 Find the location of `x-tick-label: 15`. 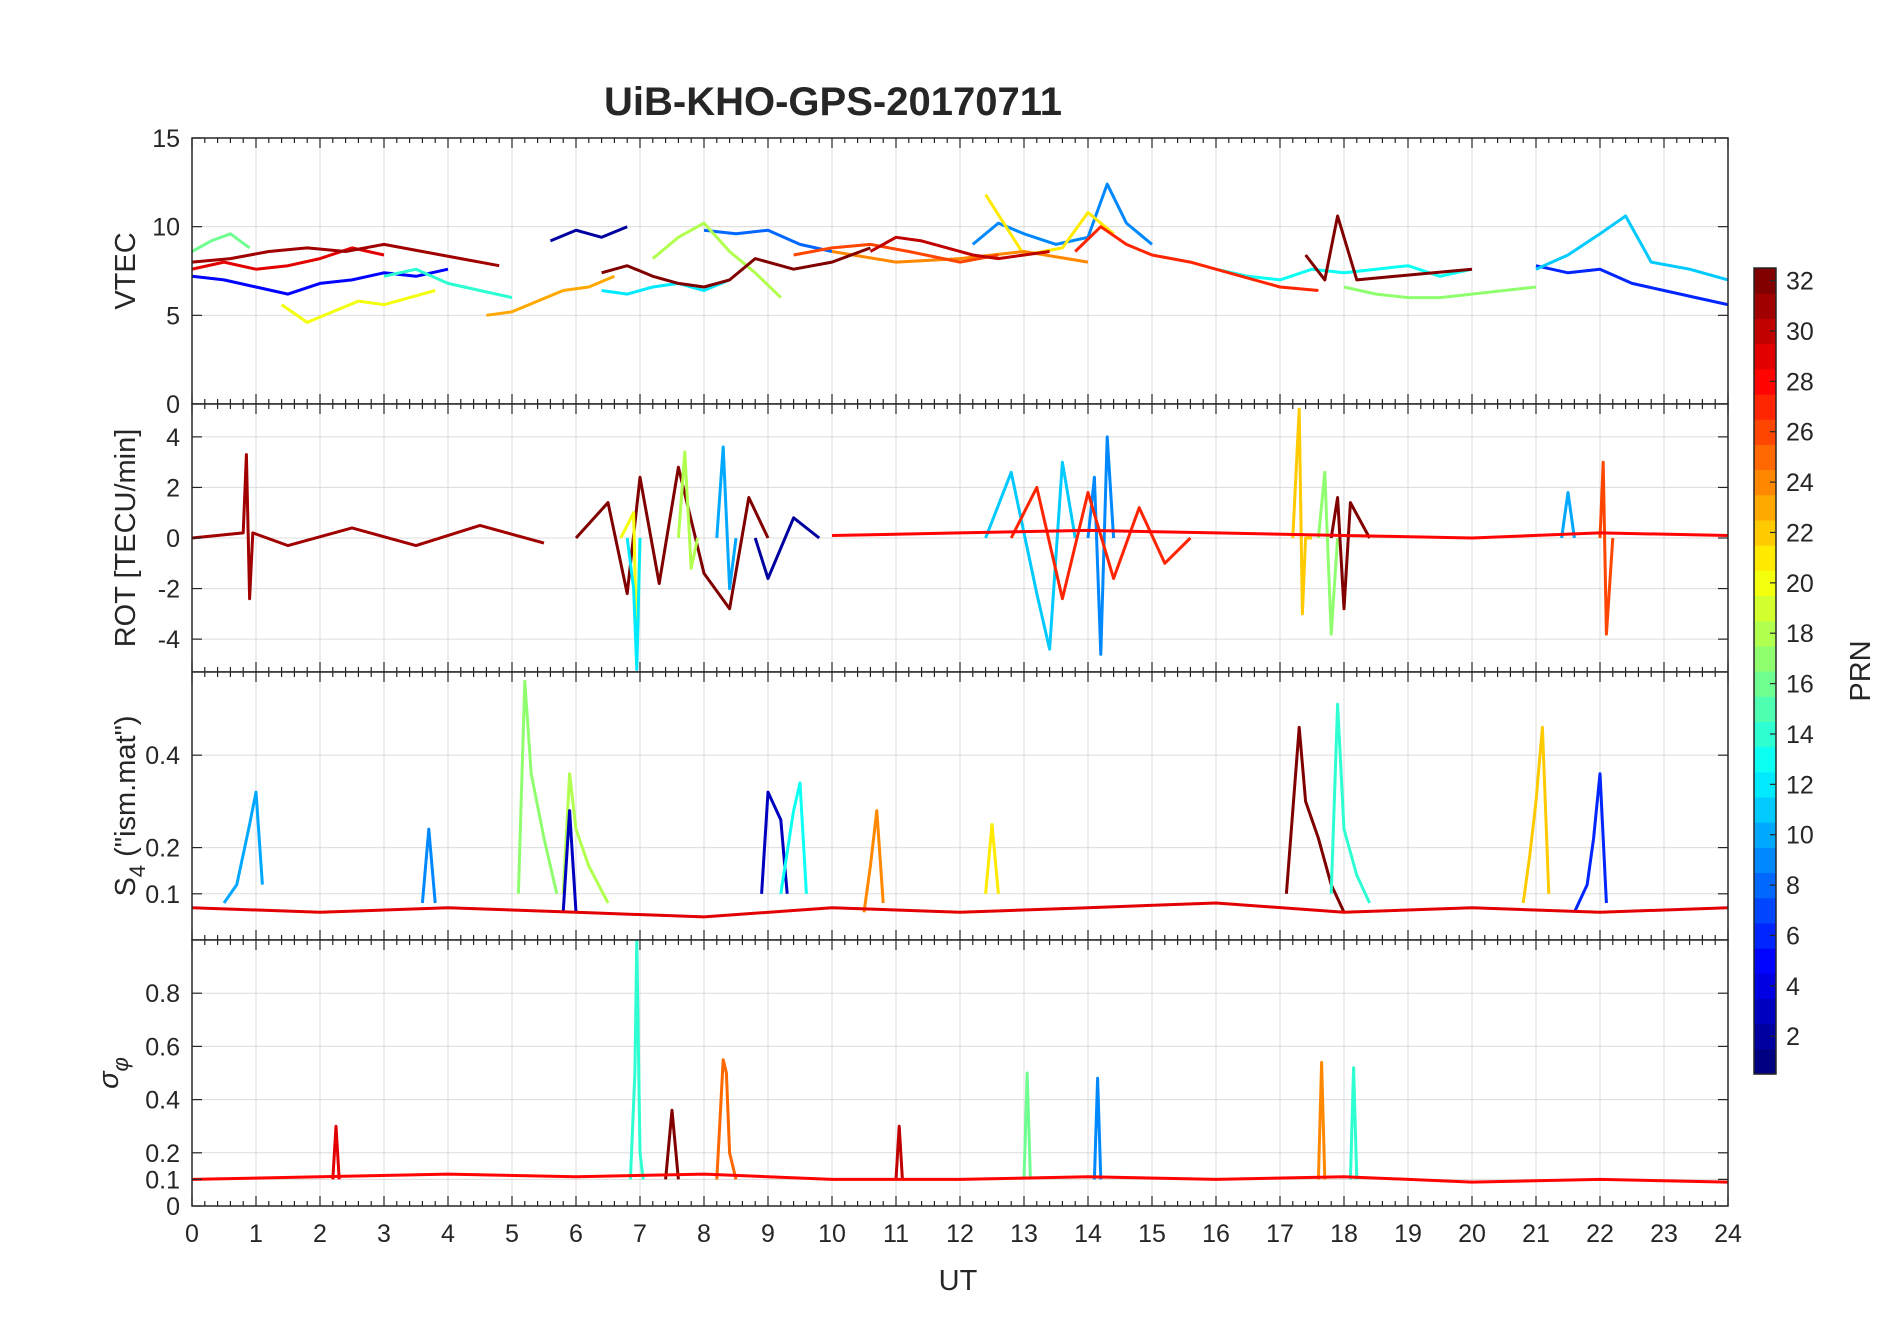

x-tick-label: 15 is located at coordinates (1152, 1234).